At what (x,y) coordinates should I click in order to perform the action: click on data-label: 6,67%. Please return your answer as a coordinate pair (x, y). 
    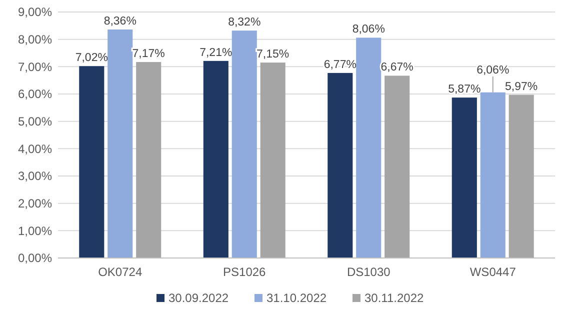
    Looking at the image, I should click on (397, 68).